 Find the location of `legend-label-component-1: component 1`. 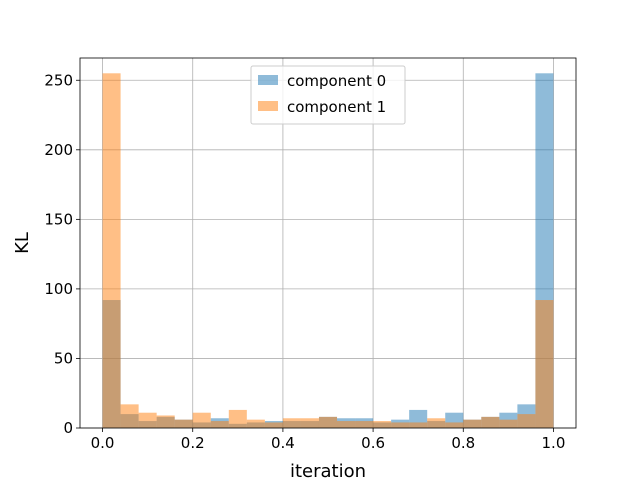

legend-label-component-1: component 1 is located at coordinates (336, 107).